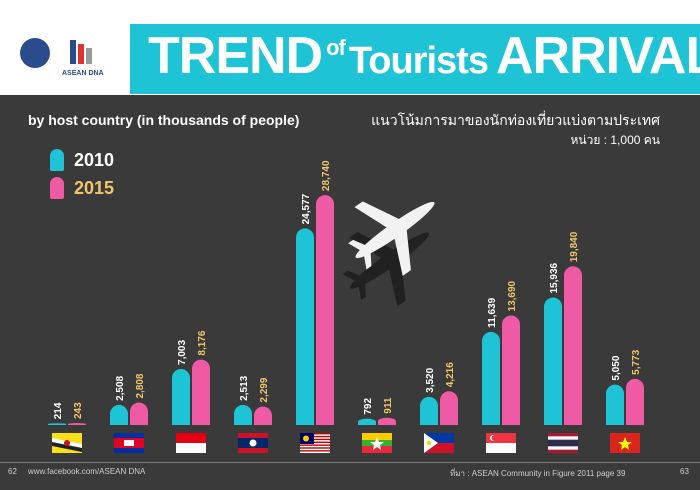 This screenshot has height=490, width=700. Describe the element at coordinates (94, 187) in the screenshot. I see `legend-label-2015: 2015` at that location.